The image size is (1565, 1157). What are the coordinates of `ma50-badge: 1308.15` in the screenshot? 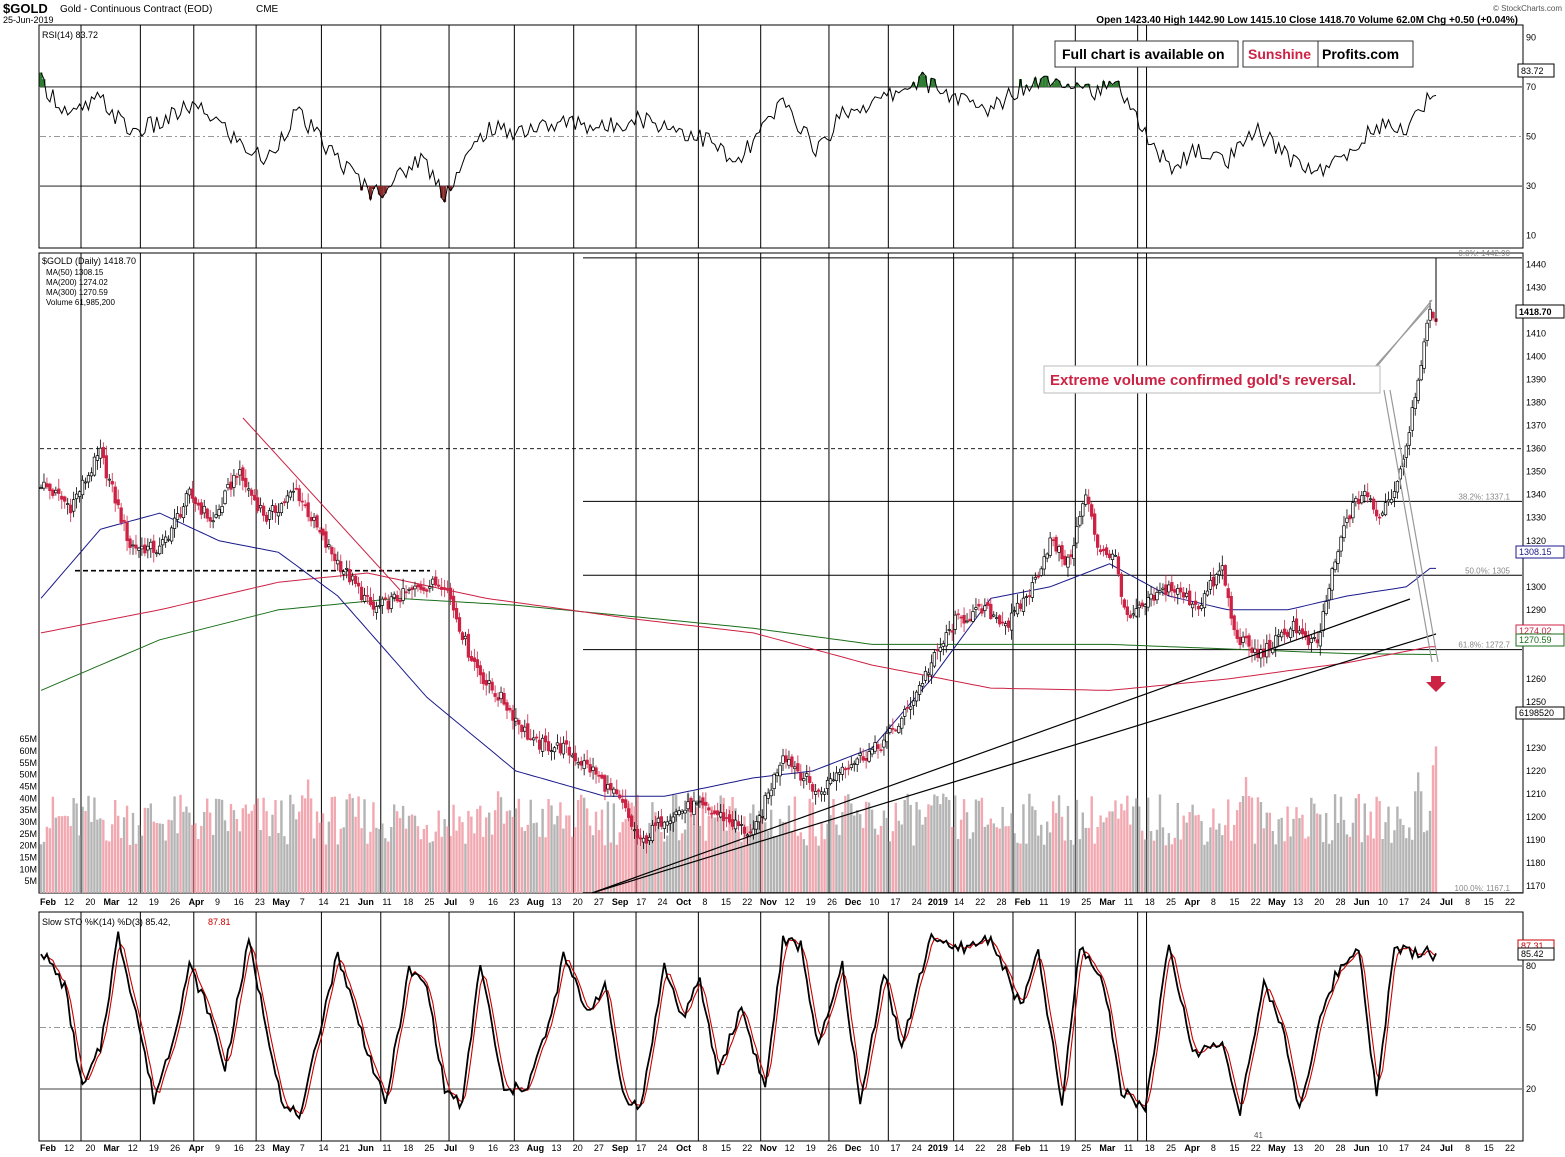 It's located at (1540, 552).